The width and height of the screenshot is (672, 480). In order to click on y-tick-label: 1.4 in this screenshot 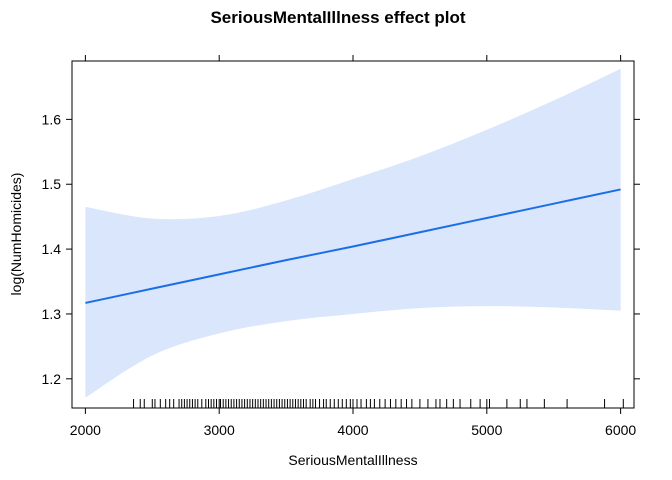, I will do `click(52, 249)`.